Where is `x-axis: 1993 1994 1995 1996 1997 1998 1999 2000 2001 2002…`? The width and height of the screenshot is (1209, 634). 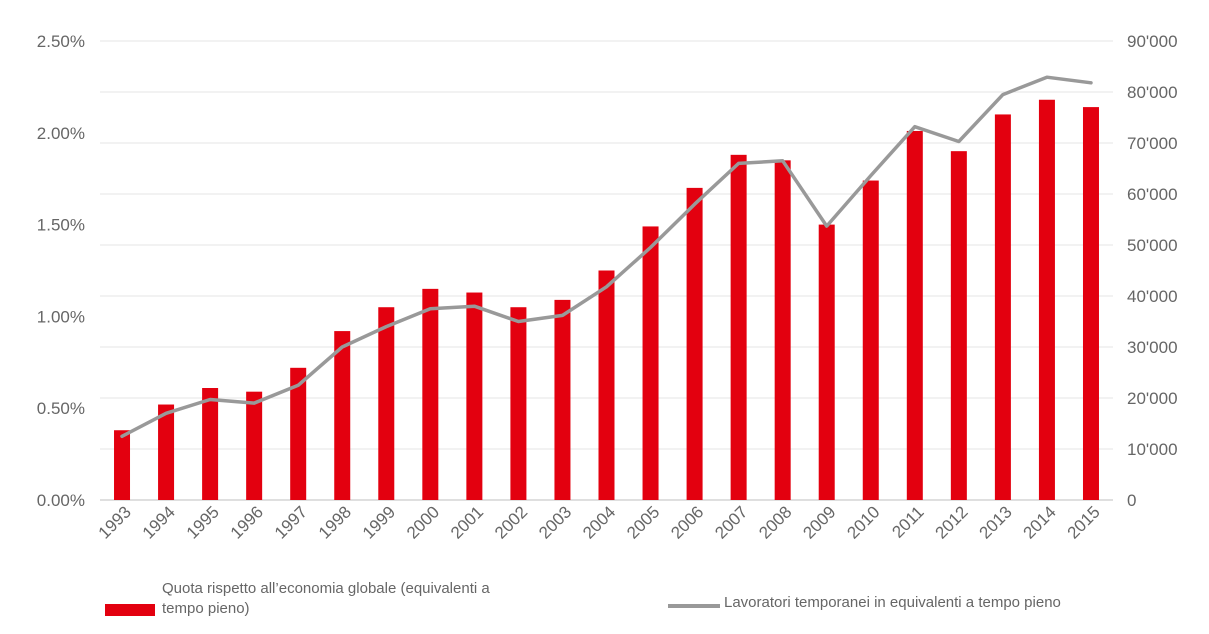
x-axis: 1993 1994 1995 1996 1997 1998 1999 2000 2001 2002… is located at coordinates (599, 522).